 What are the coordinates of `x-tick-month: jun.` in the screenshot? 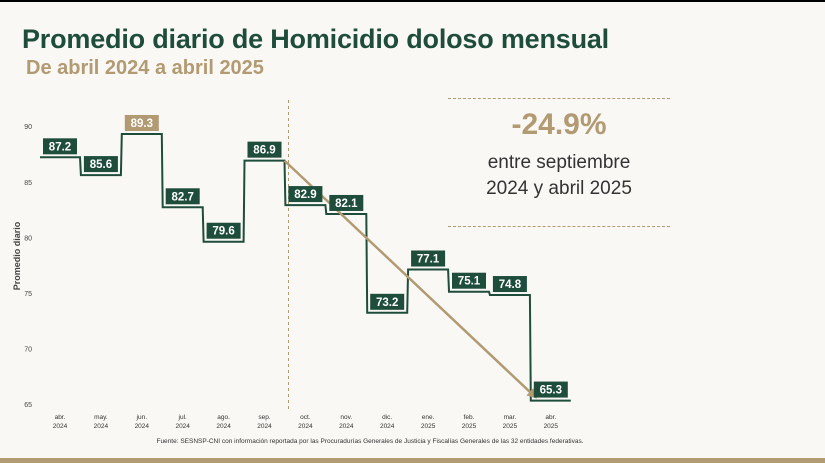 It's located at (142, 417).